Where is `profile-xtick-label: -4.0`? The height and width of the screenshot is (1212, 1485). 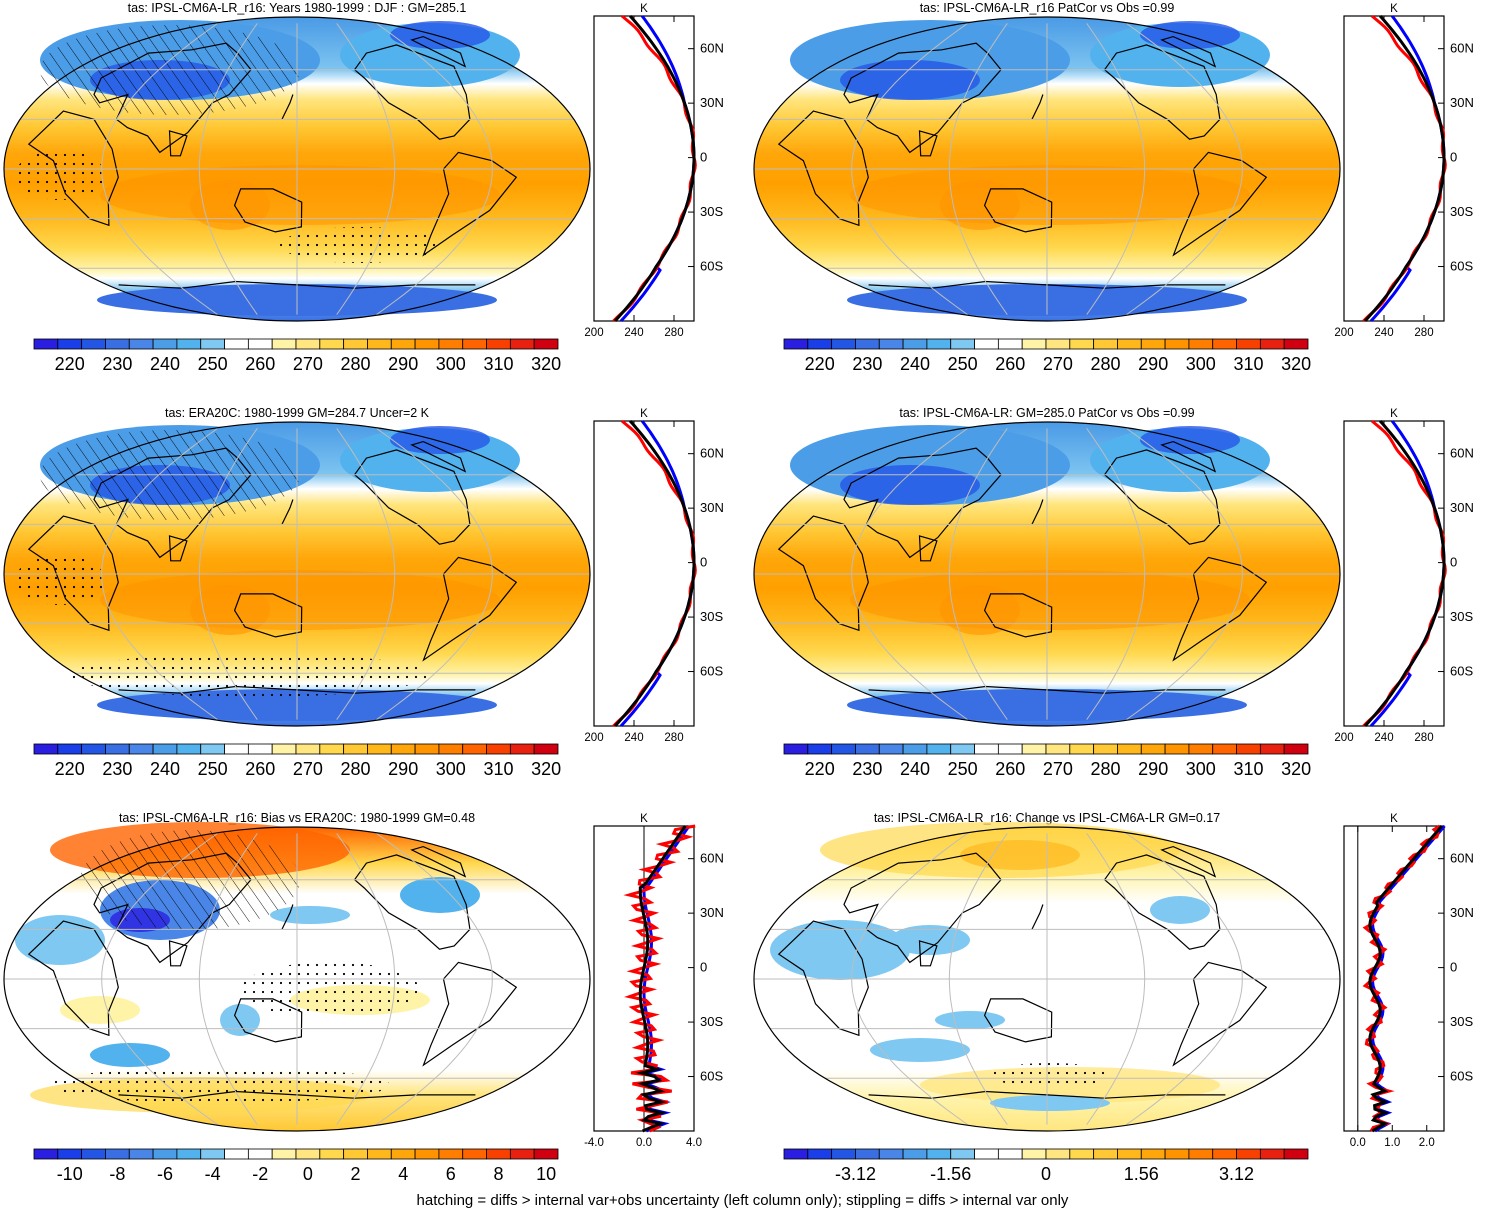
profile-xtick-label: -4.0 is located at coordinates (594, 1143).